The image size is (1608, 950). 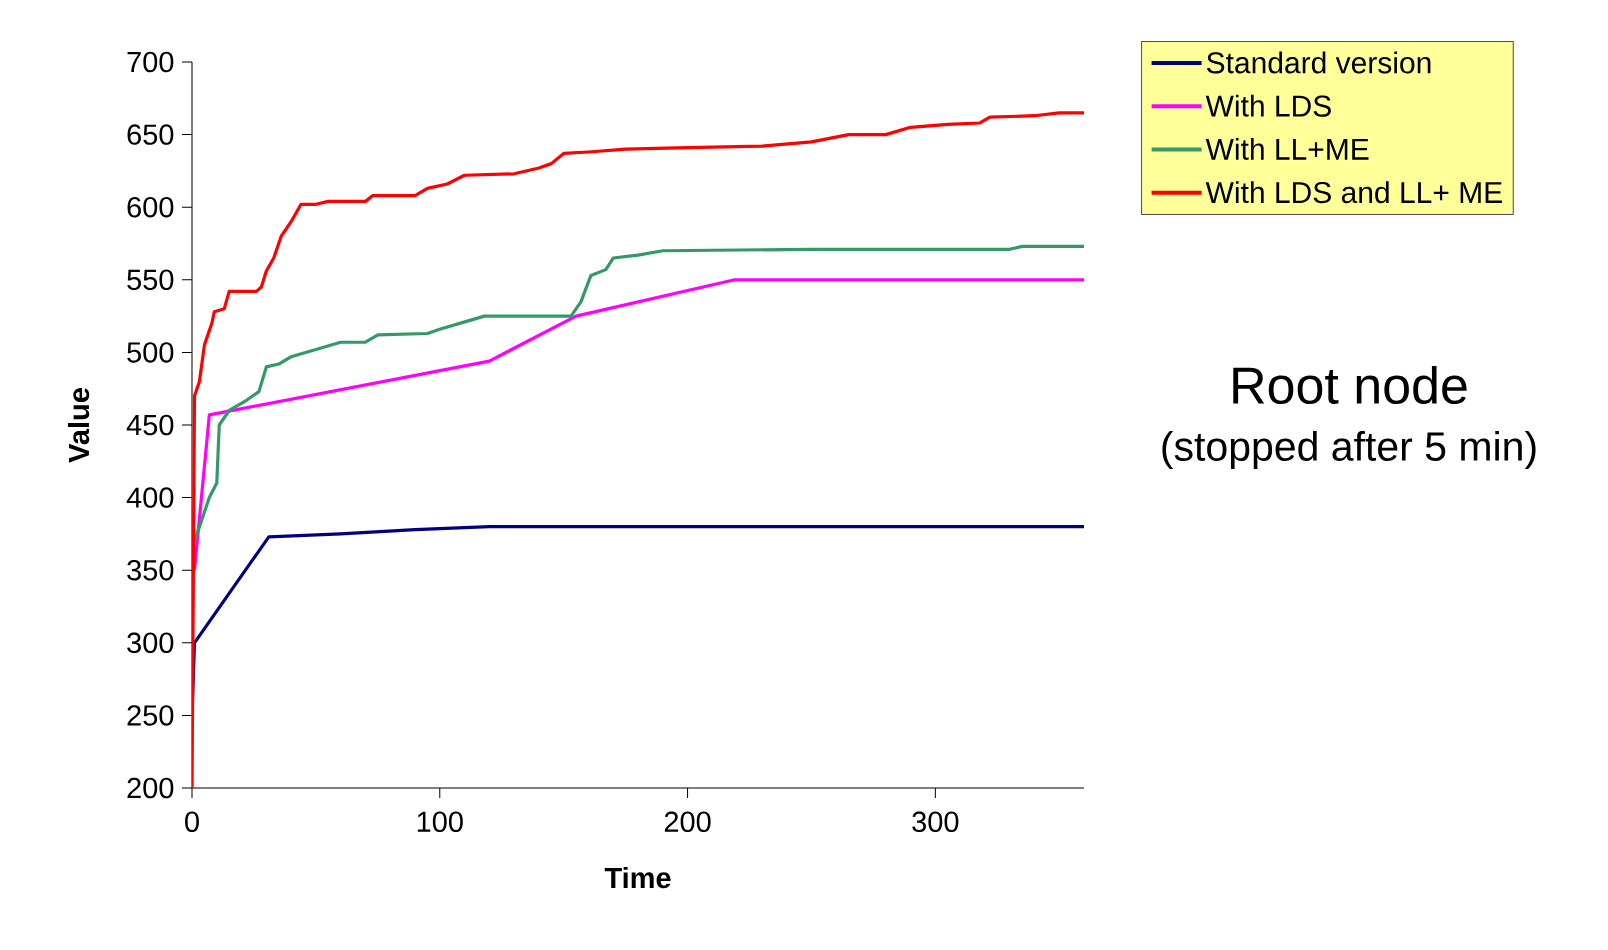 I want to click on y-tick-label: 650, so click(x=150, y=134).